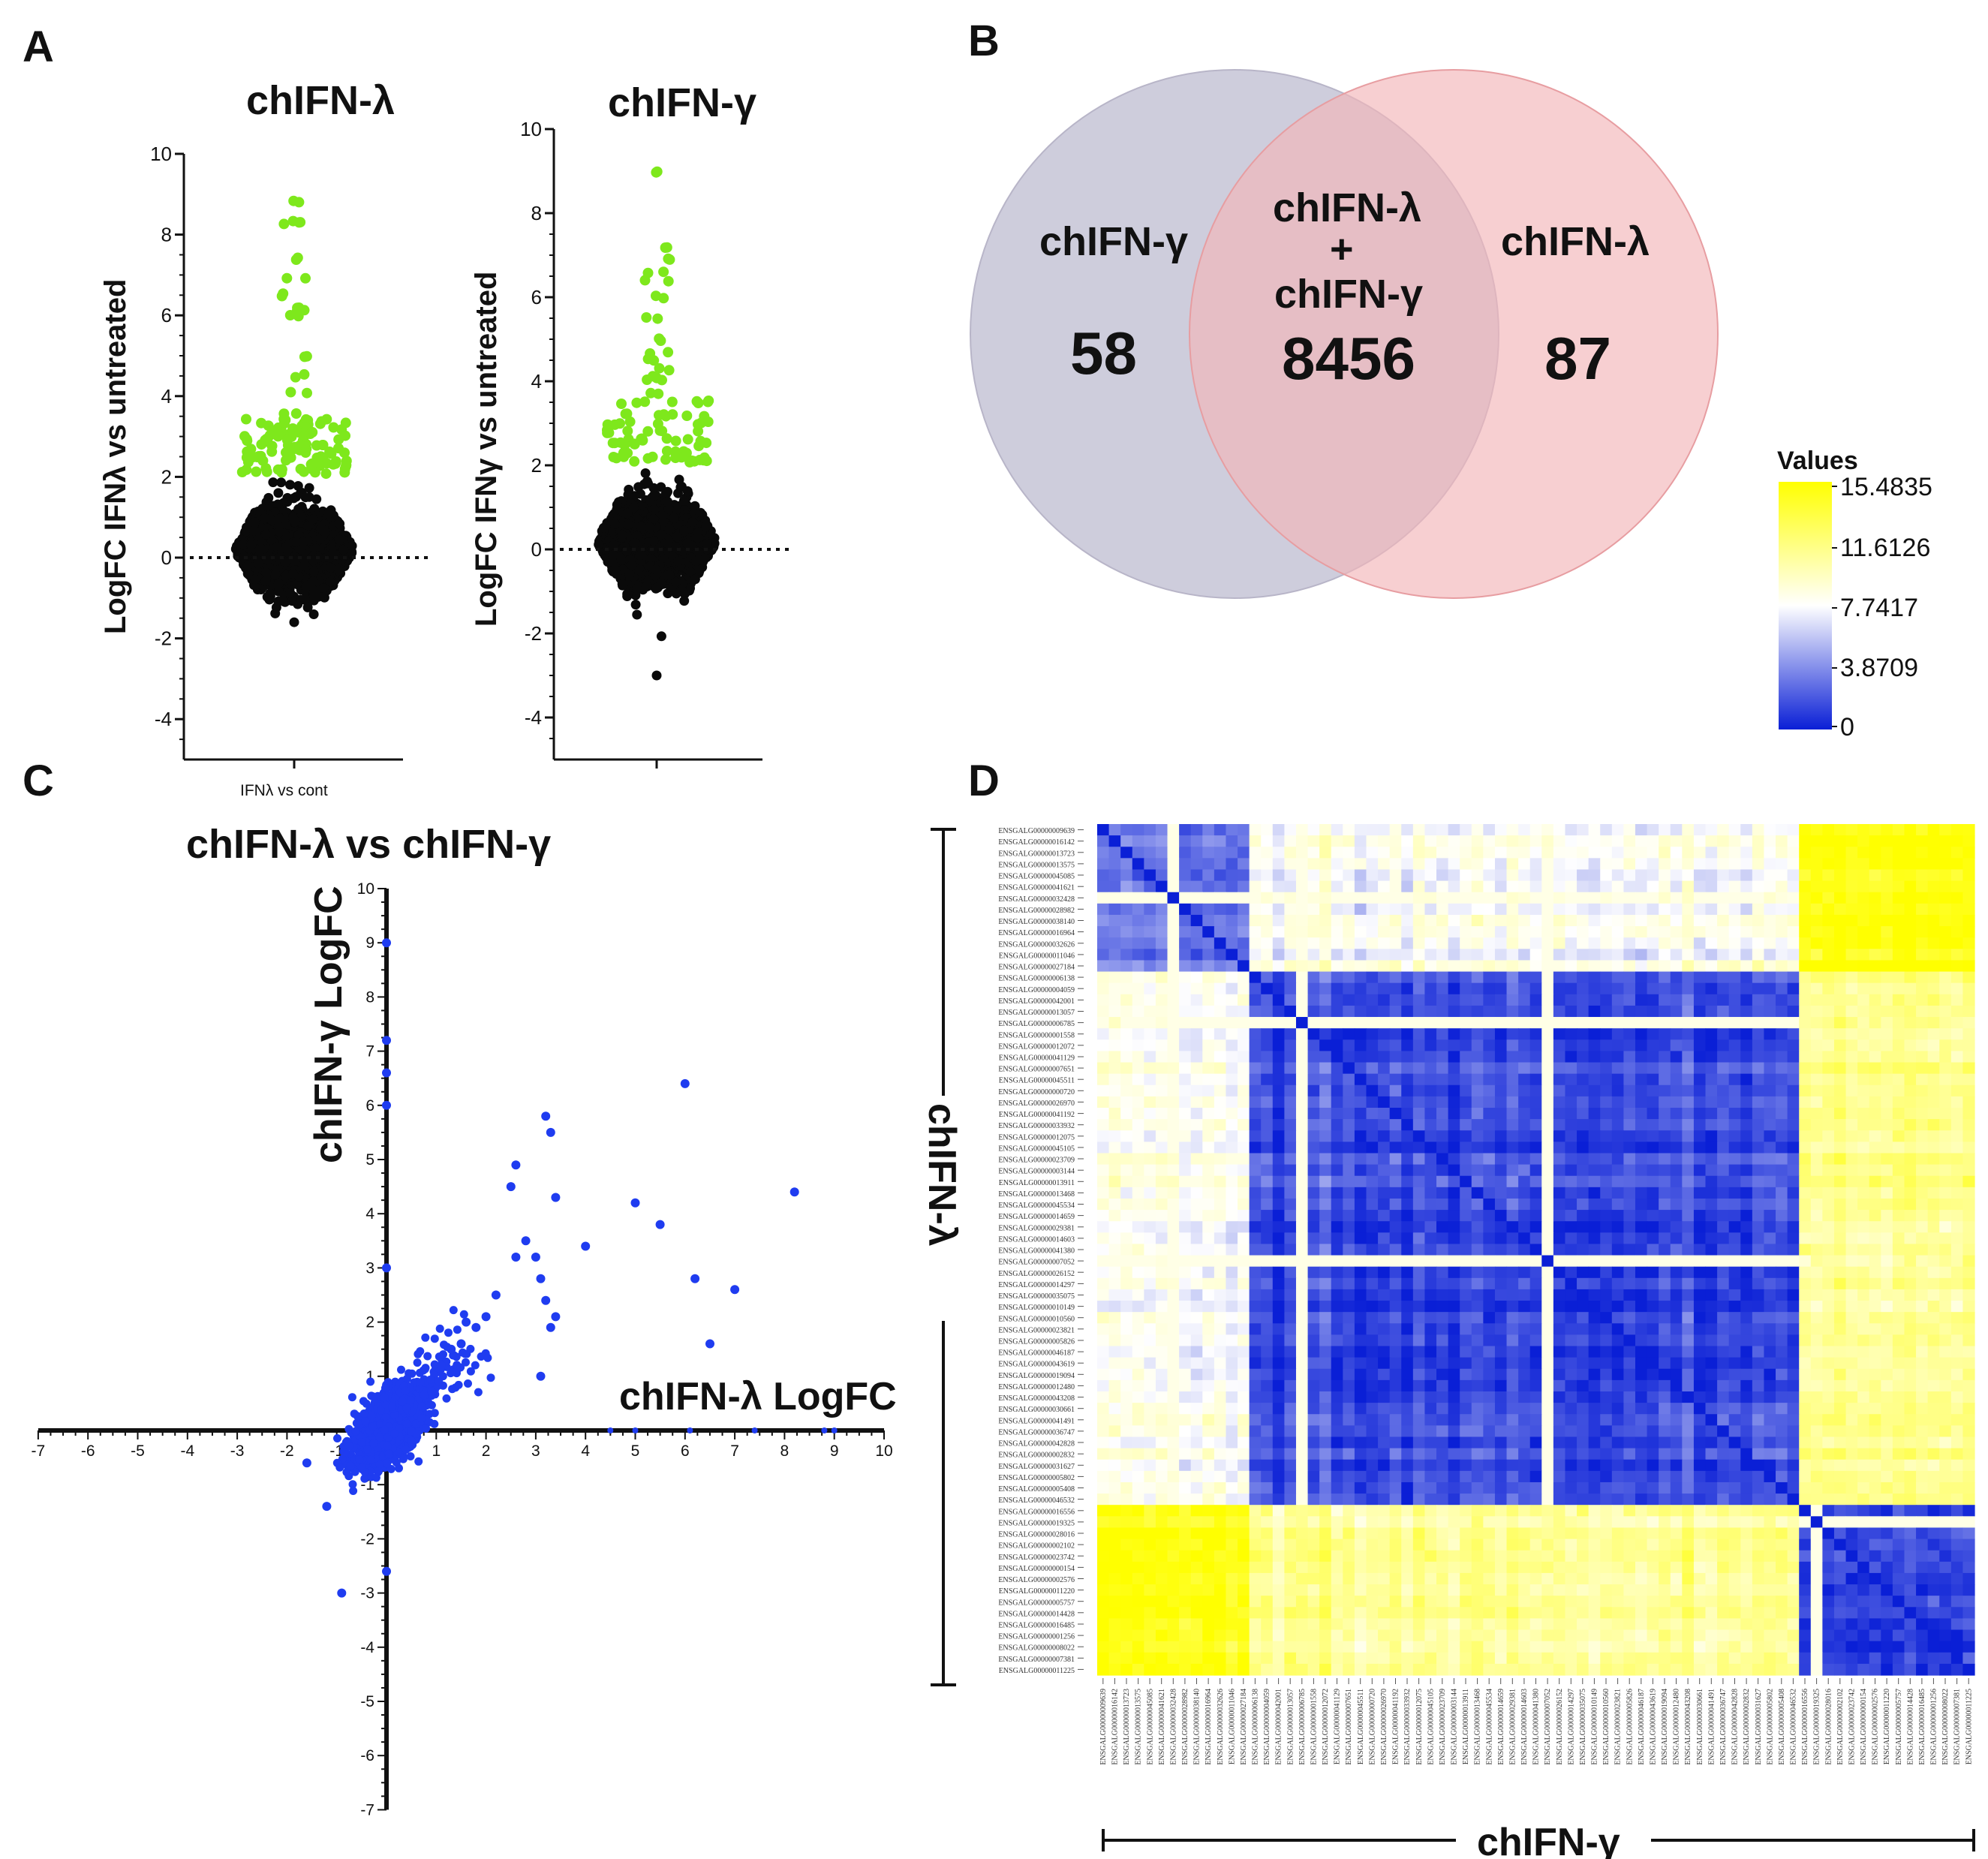 This screenshot has height=1859, width=1988. Describe the element at coordinates (166, 235) in the screenshot. I see `y-tick-label: 8` at that location.